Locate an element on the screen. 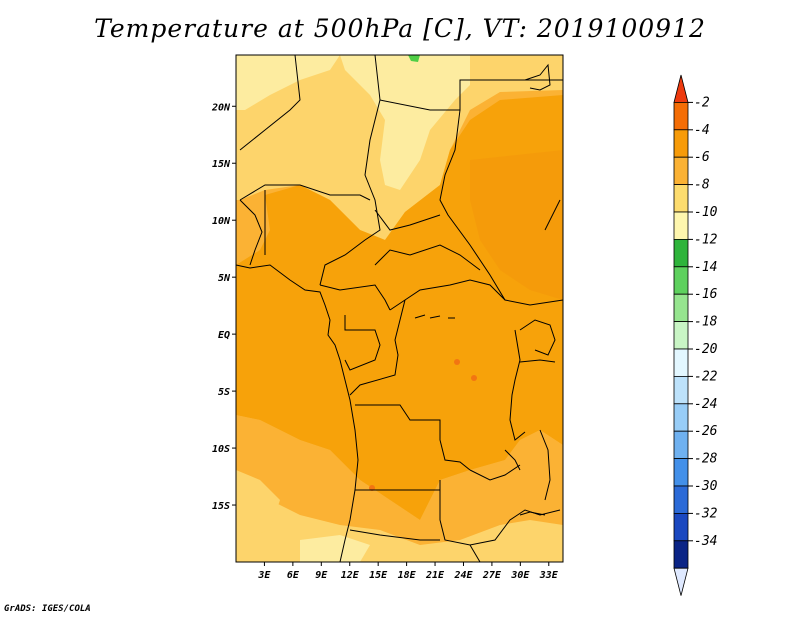 The width and height of the screenshot is (800, 618). colorbar-level-label: -14 is located at coordinates (705, 267).